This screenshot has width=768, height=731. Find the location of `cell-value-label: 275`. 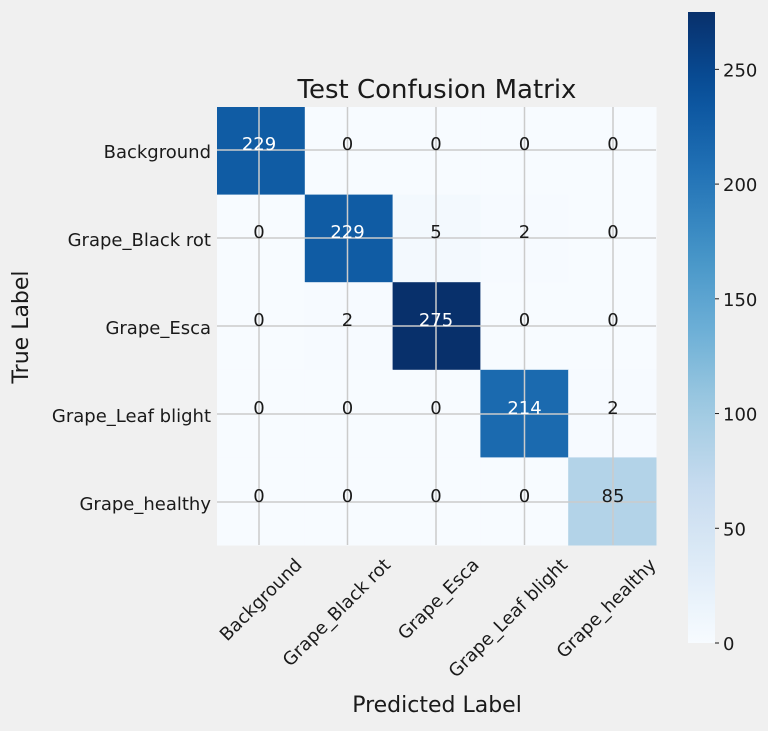

cell-value-label: 275 is located at coordinates (436, 320).